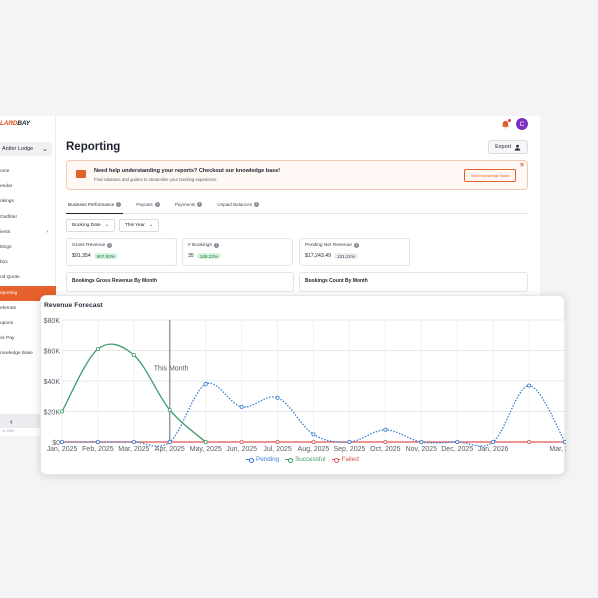 The width and height of the screenshot is (598, 598). I want to click on chevron-right-icon: ›, so click(47, 232).